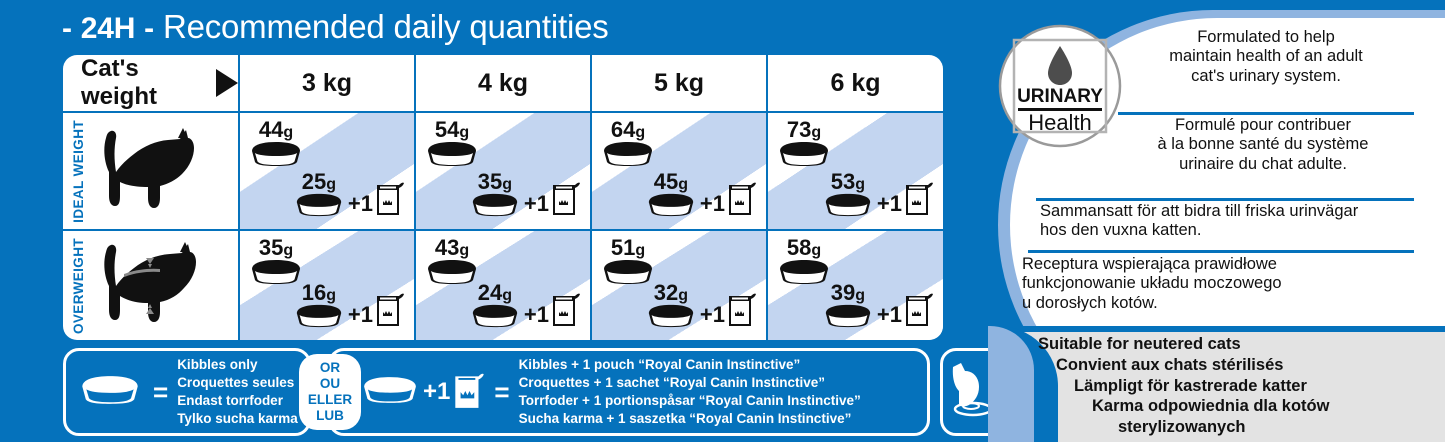  I want to click on kibble-only-amount-group: 43g, so click(452, 263).